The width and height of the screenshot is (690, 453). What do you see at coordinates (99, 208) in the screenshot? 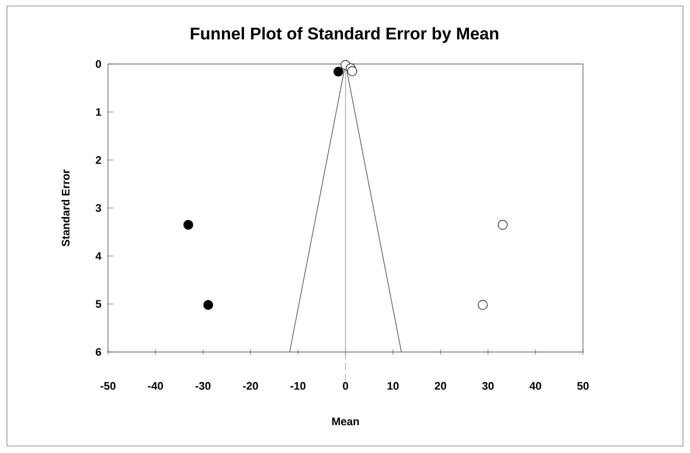
I see `y-tick-label: 3` at bounding box center [99, 208].